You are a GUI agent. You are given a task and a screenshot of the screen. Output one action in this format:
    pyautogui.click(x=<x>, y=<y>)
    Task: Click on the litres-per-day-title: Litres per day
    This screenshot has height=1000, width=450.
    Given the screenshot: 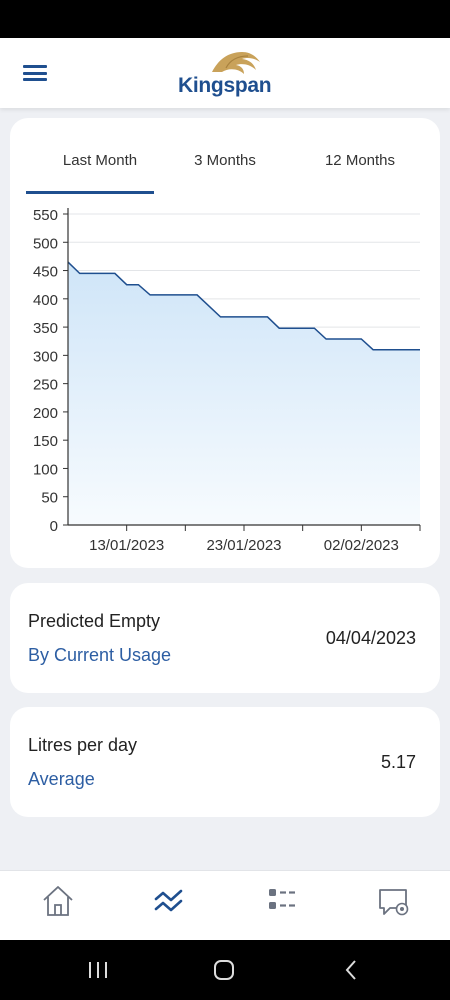 What is the action you would take?
    pyautogui.click(x=83, y=745)
    